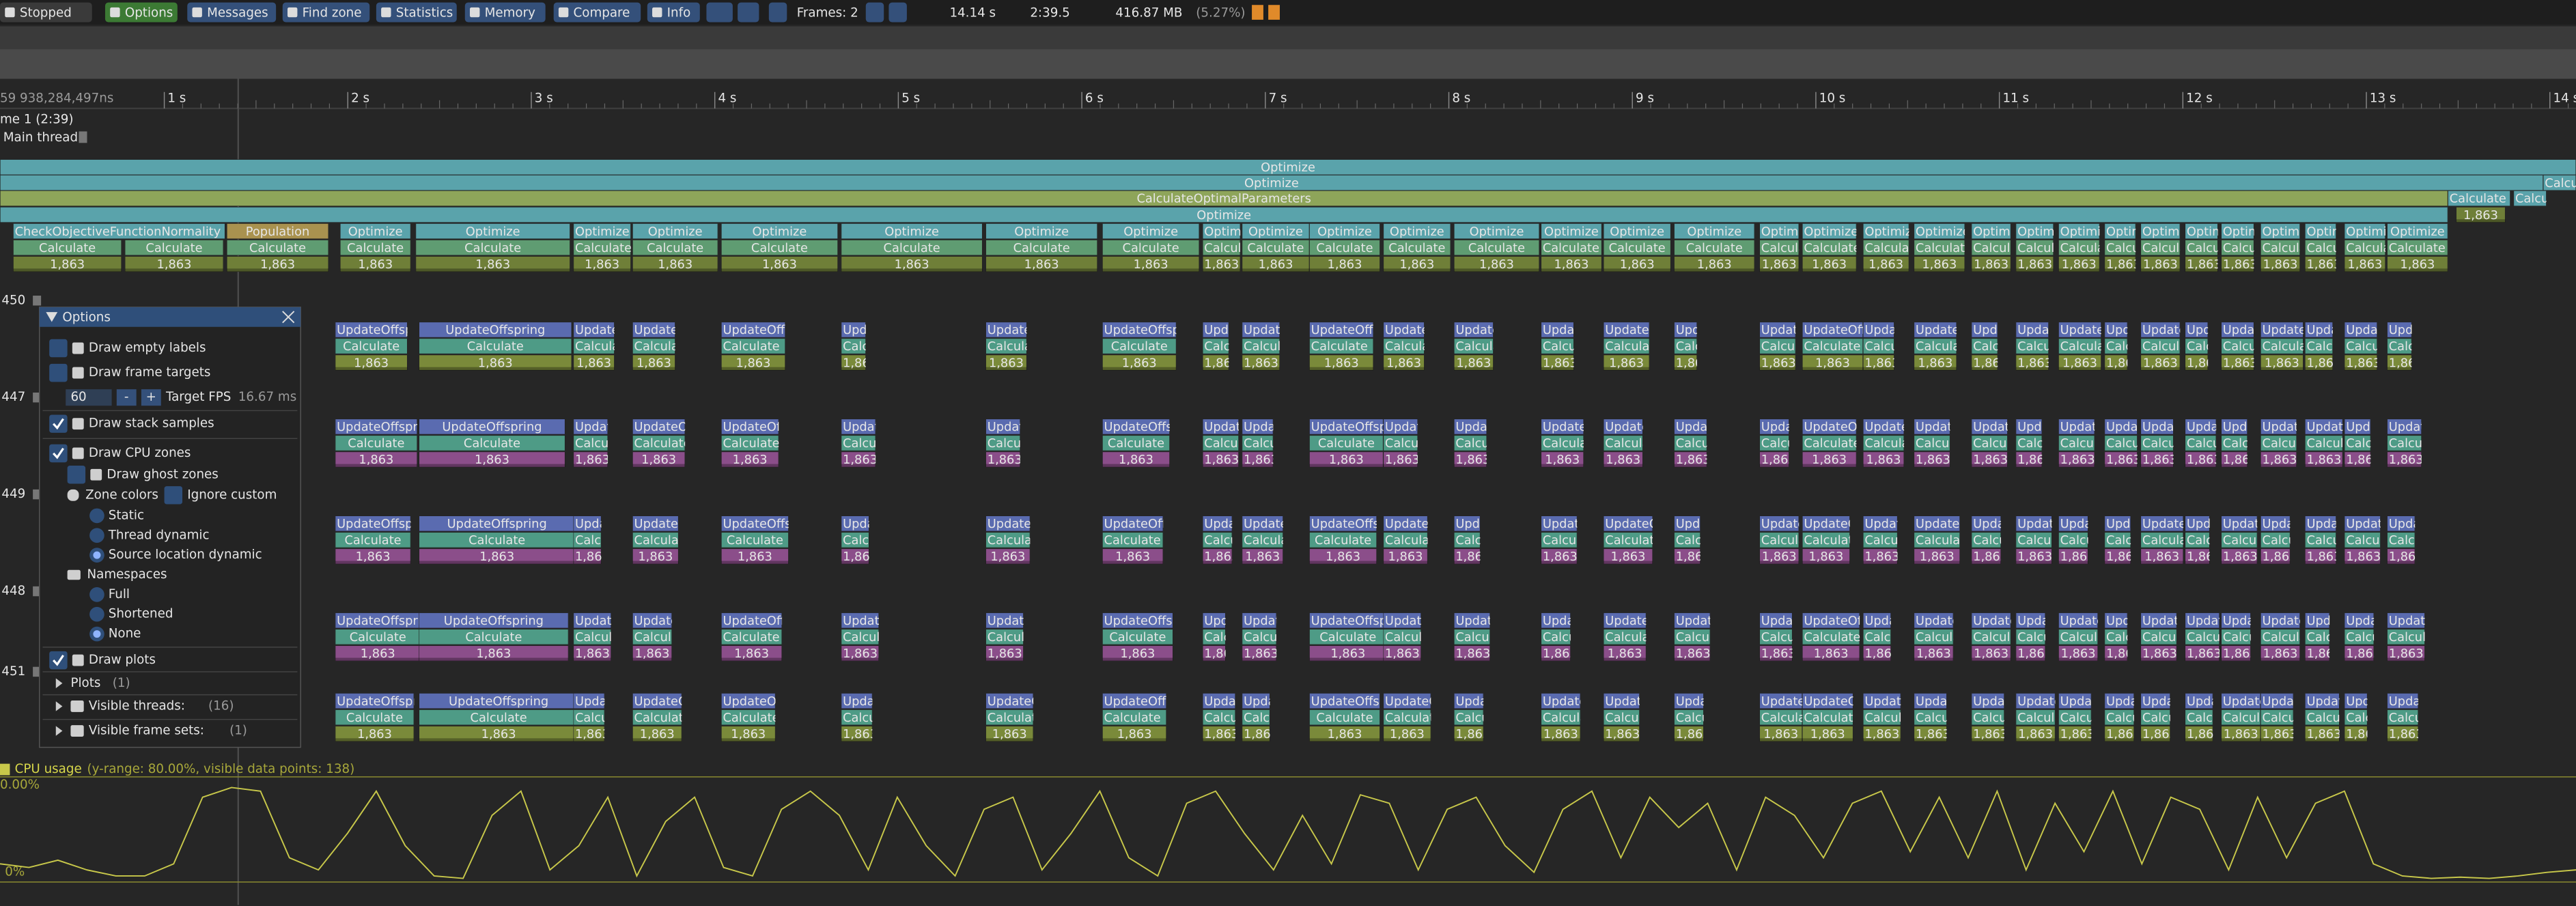 The width and height of the screenshot is (2576, 906). I want to click on zone: CheckObjectiveFunctionNormality, so click(119, 232).